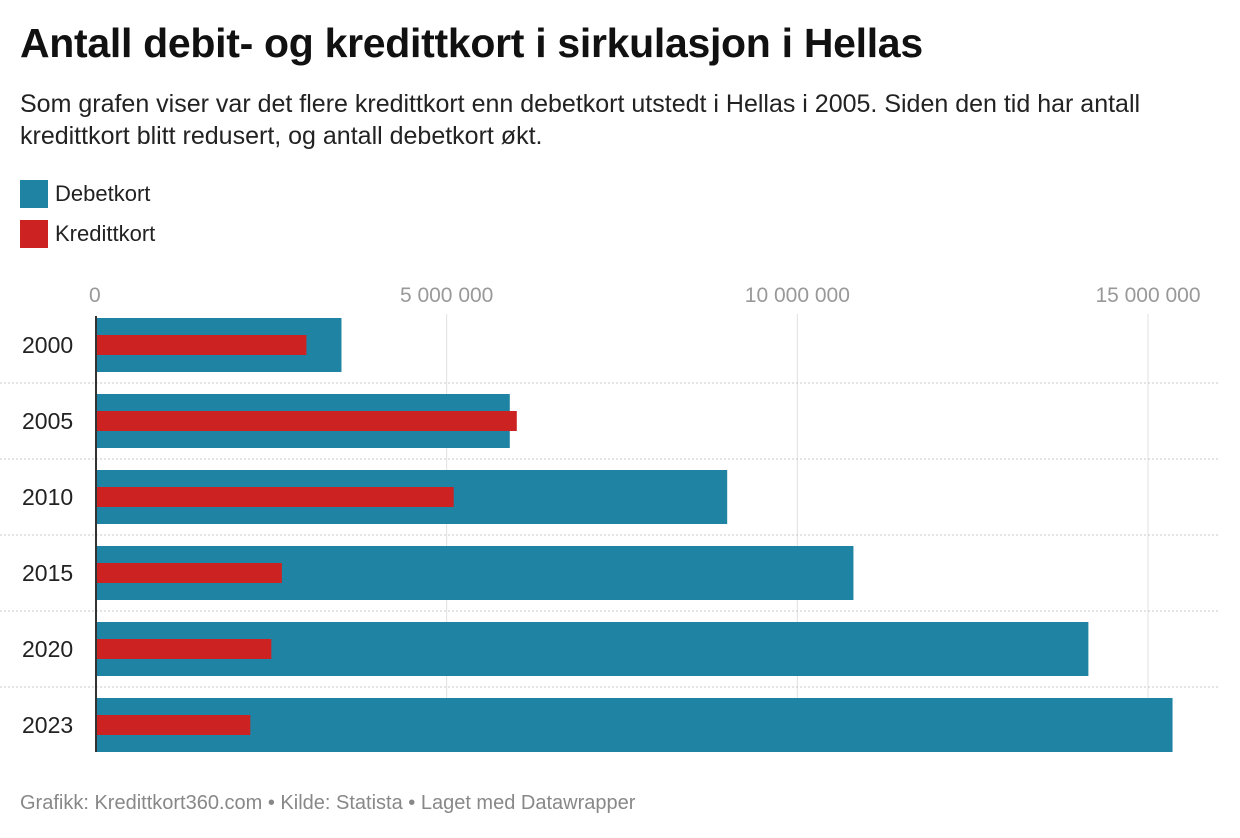 The image size is (1240, 838). I want to click on y-category-label: 2010, so click(47, 497).